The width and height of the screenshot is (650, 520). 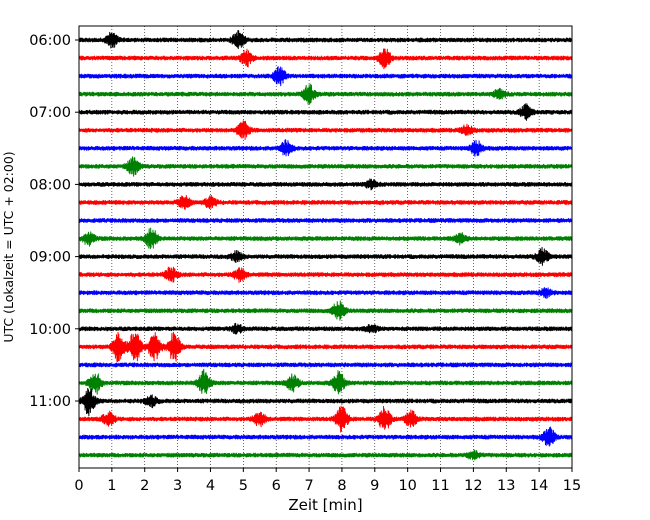 I want to click on x-tick-label: 9, so click(x=374, y=486).